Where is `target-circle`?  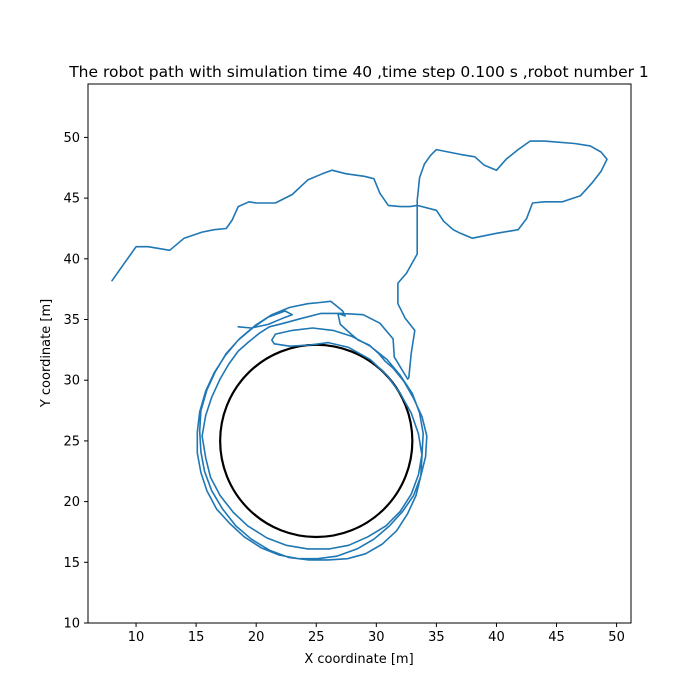 target-circle is located at coordinates (316, 441).